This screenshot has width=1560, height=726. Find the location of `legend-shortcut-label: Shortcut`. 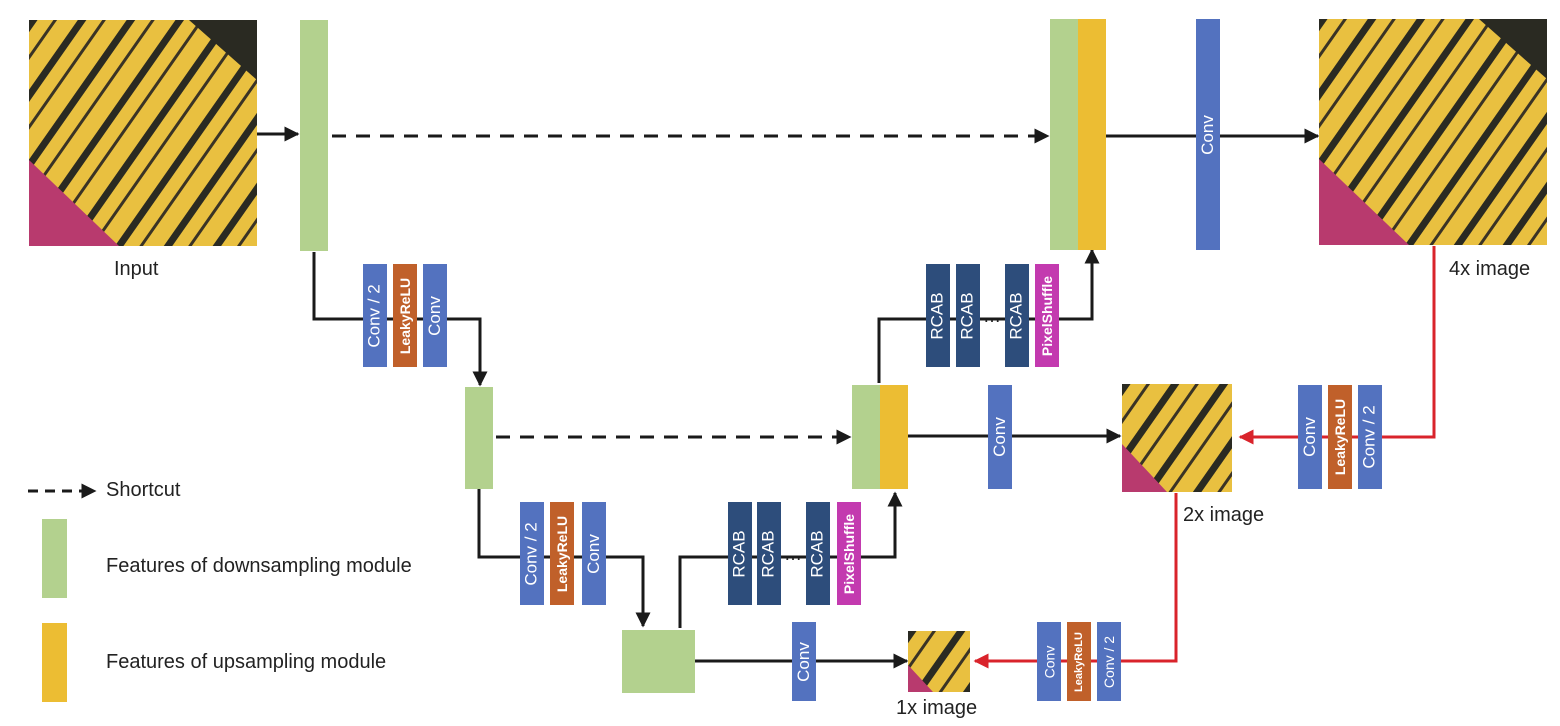

legend-shortcut-label: Shortcut is located at coordinates (143, 490).